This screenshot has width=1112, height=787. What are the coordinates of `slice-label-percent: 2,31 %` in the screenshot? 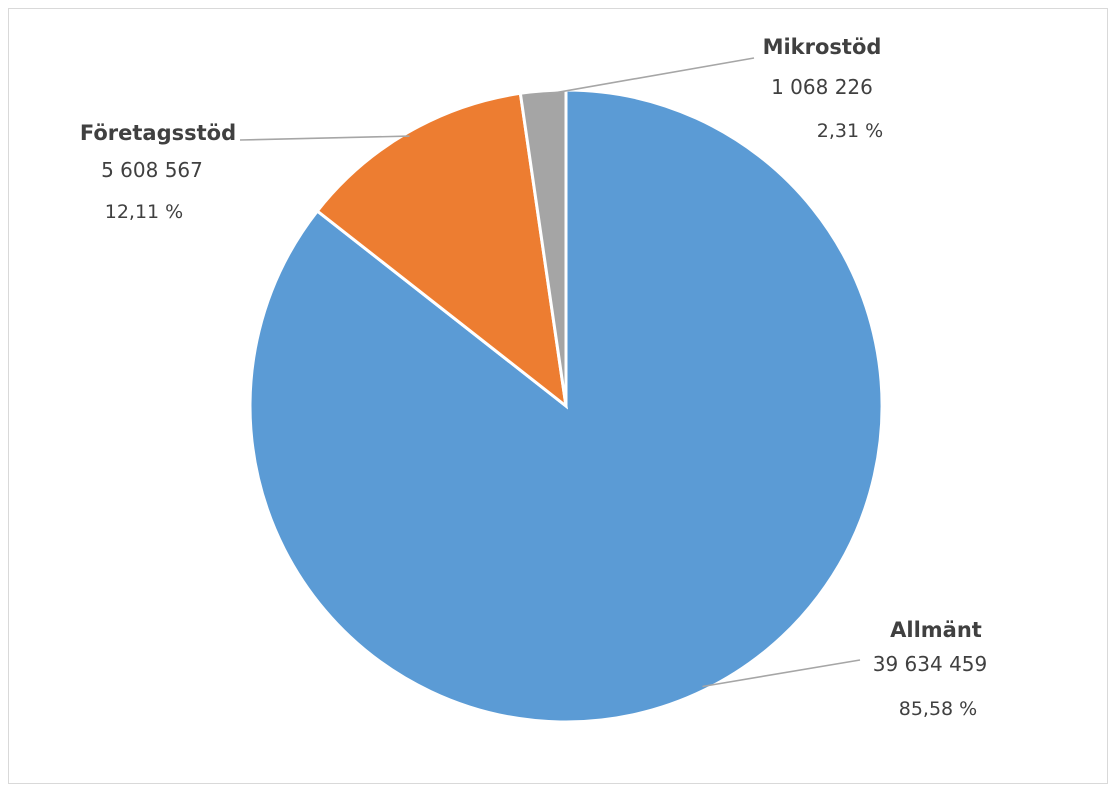 It's located at (850, 131).